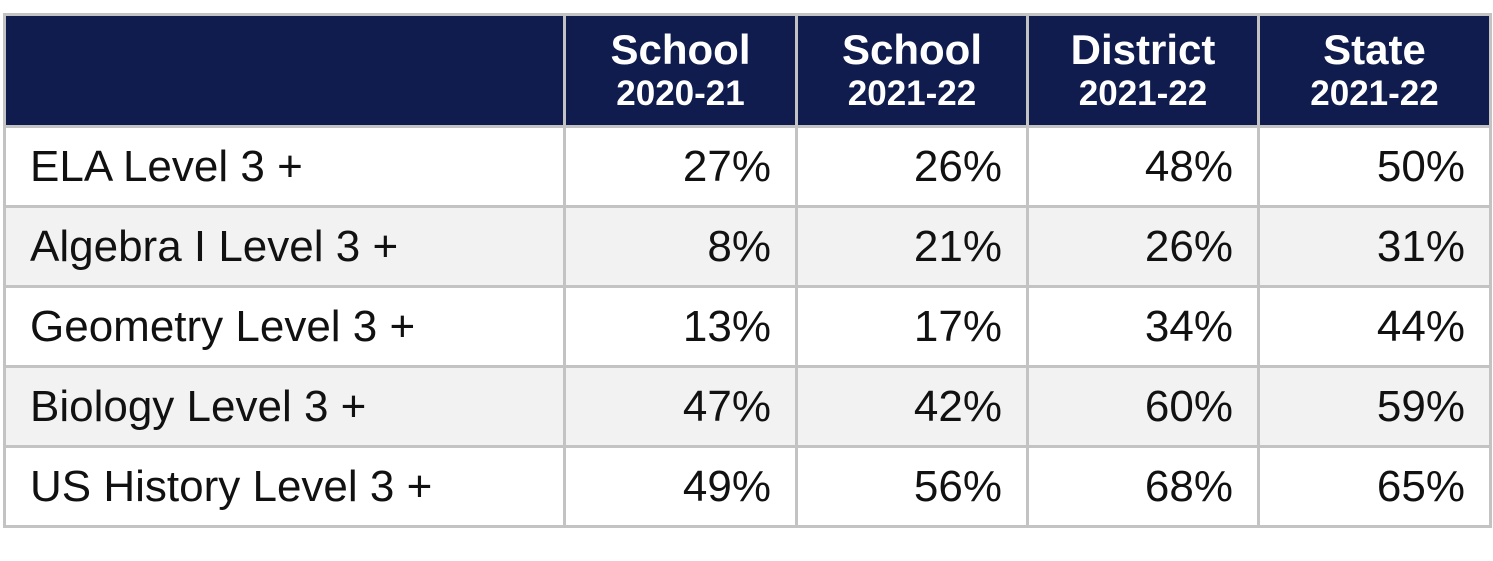  I want to click on value-cell: 60%, so click(1143, 406).